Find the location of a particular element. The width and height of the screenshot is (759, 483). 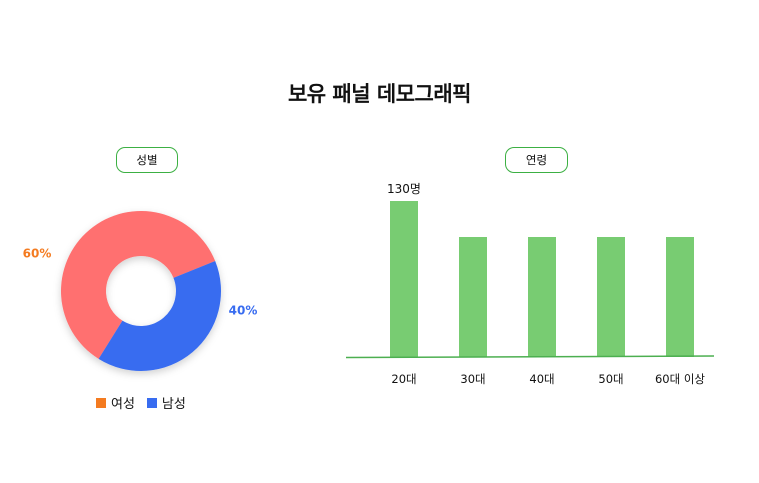

bar-data-label-1: 130명 is located at coordinates (404, 189).